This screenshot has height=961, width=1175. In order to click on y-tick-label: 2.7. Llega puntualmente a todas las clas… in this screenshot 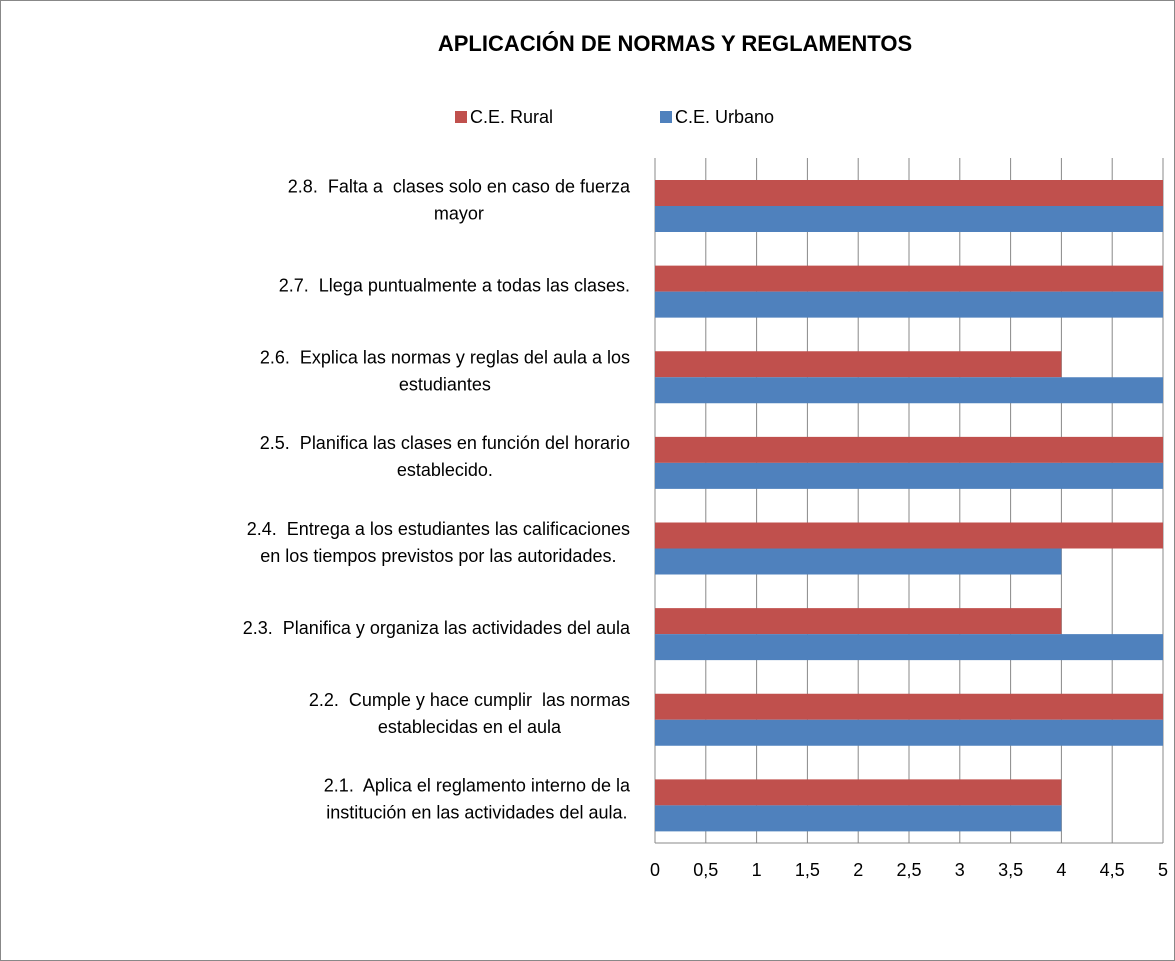, I will do `click(454, 285)`.